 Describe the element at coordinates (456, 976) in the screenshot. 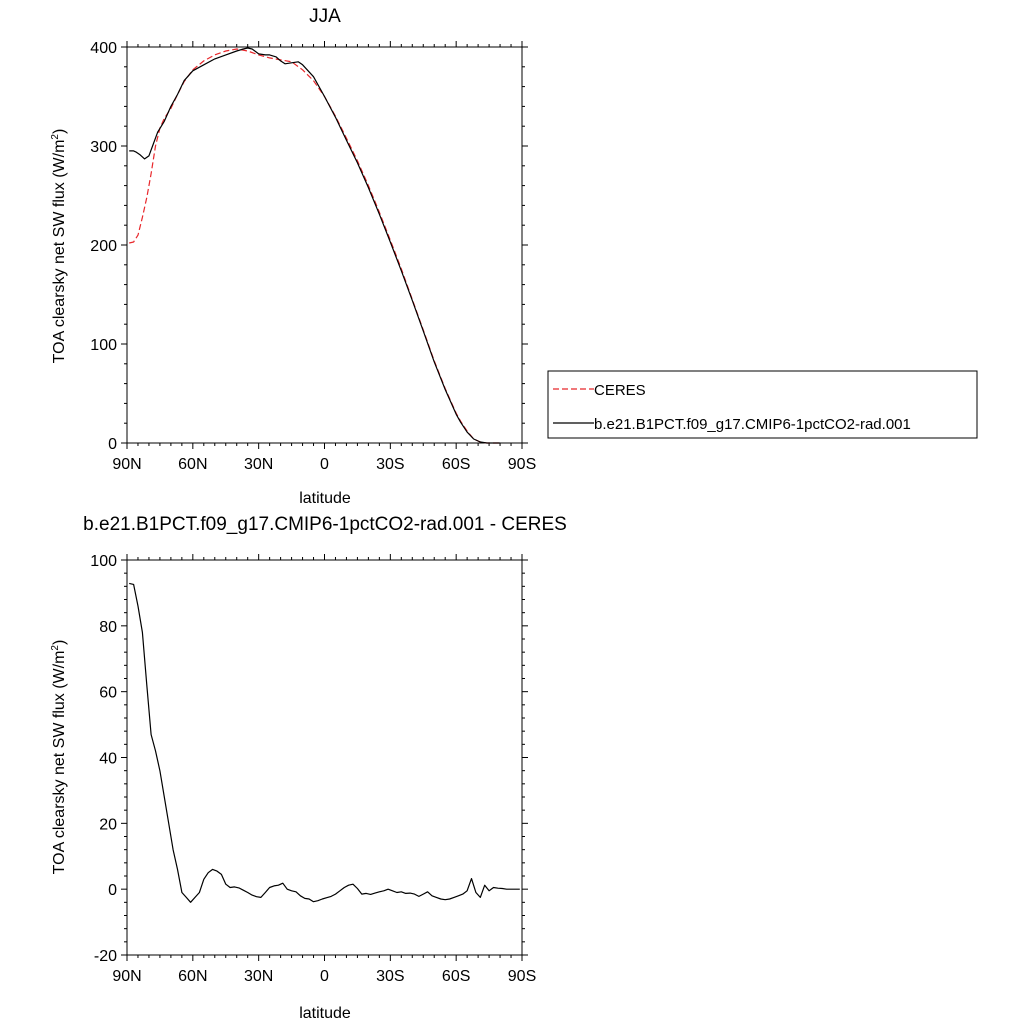

I see `bottom-x-tick-label: 60S` at that location.